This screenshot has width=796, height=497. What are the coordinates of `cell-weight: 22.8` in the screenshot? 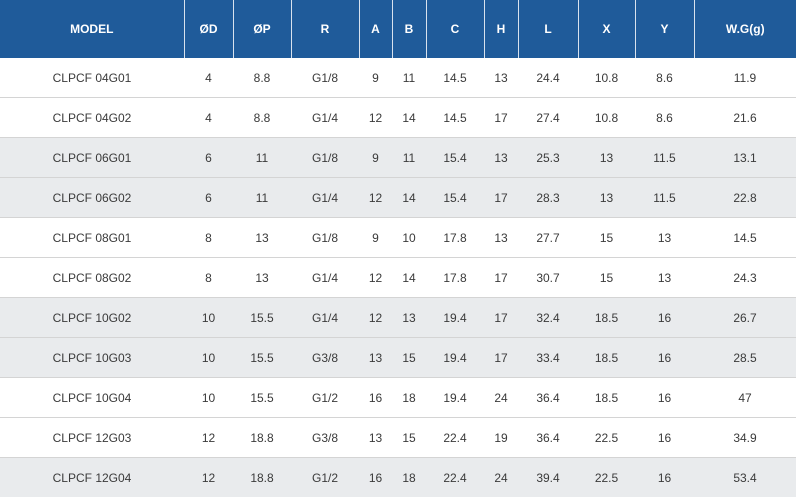 It's located at (745, 198).